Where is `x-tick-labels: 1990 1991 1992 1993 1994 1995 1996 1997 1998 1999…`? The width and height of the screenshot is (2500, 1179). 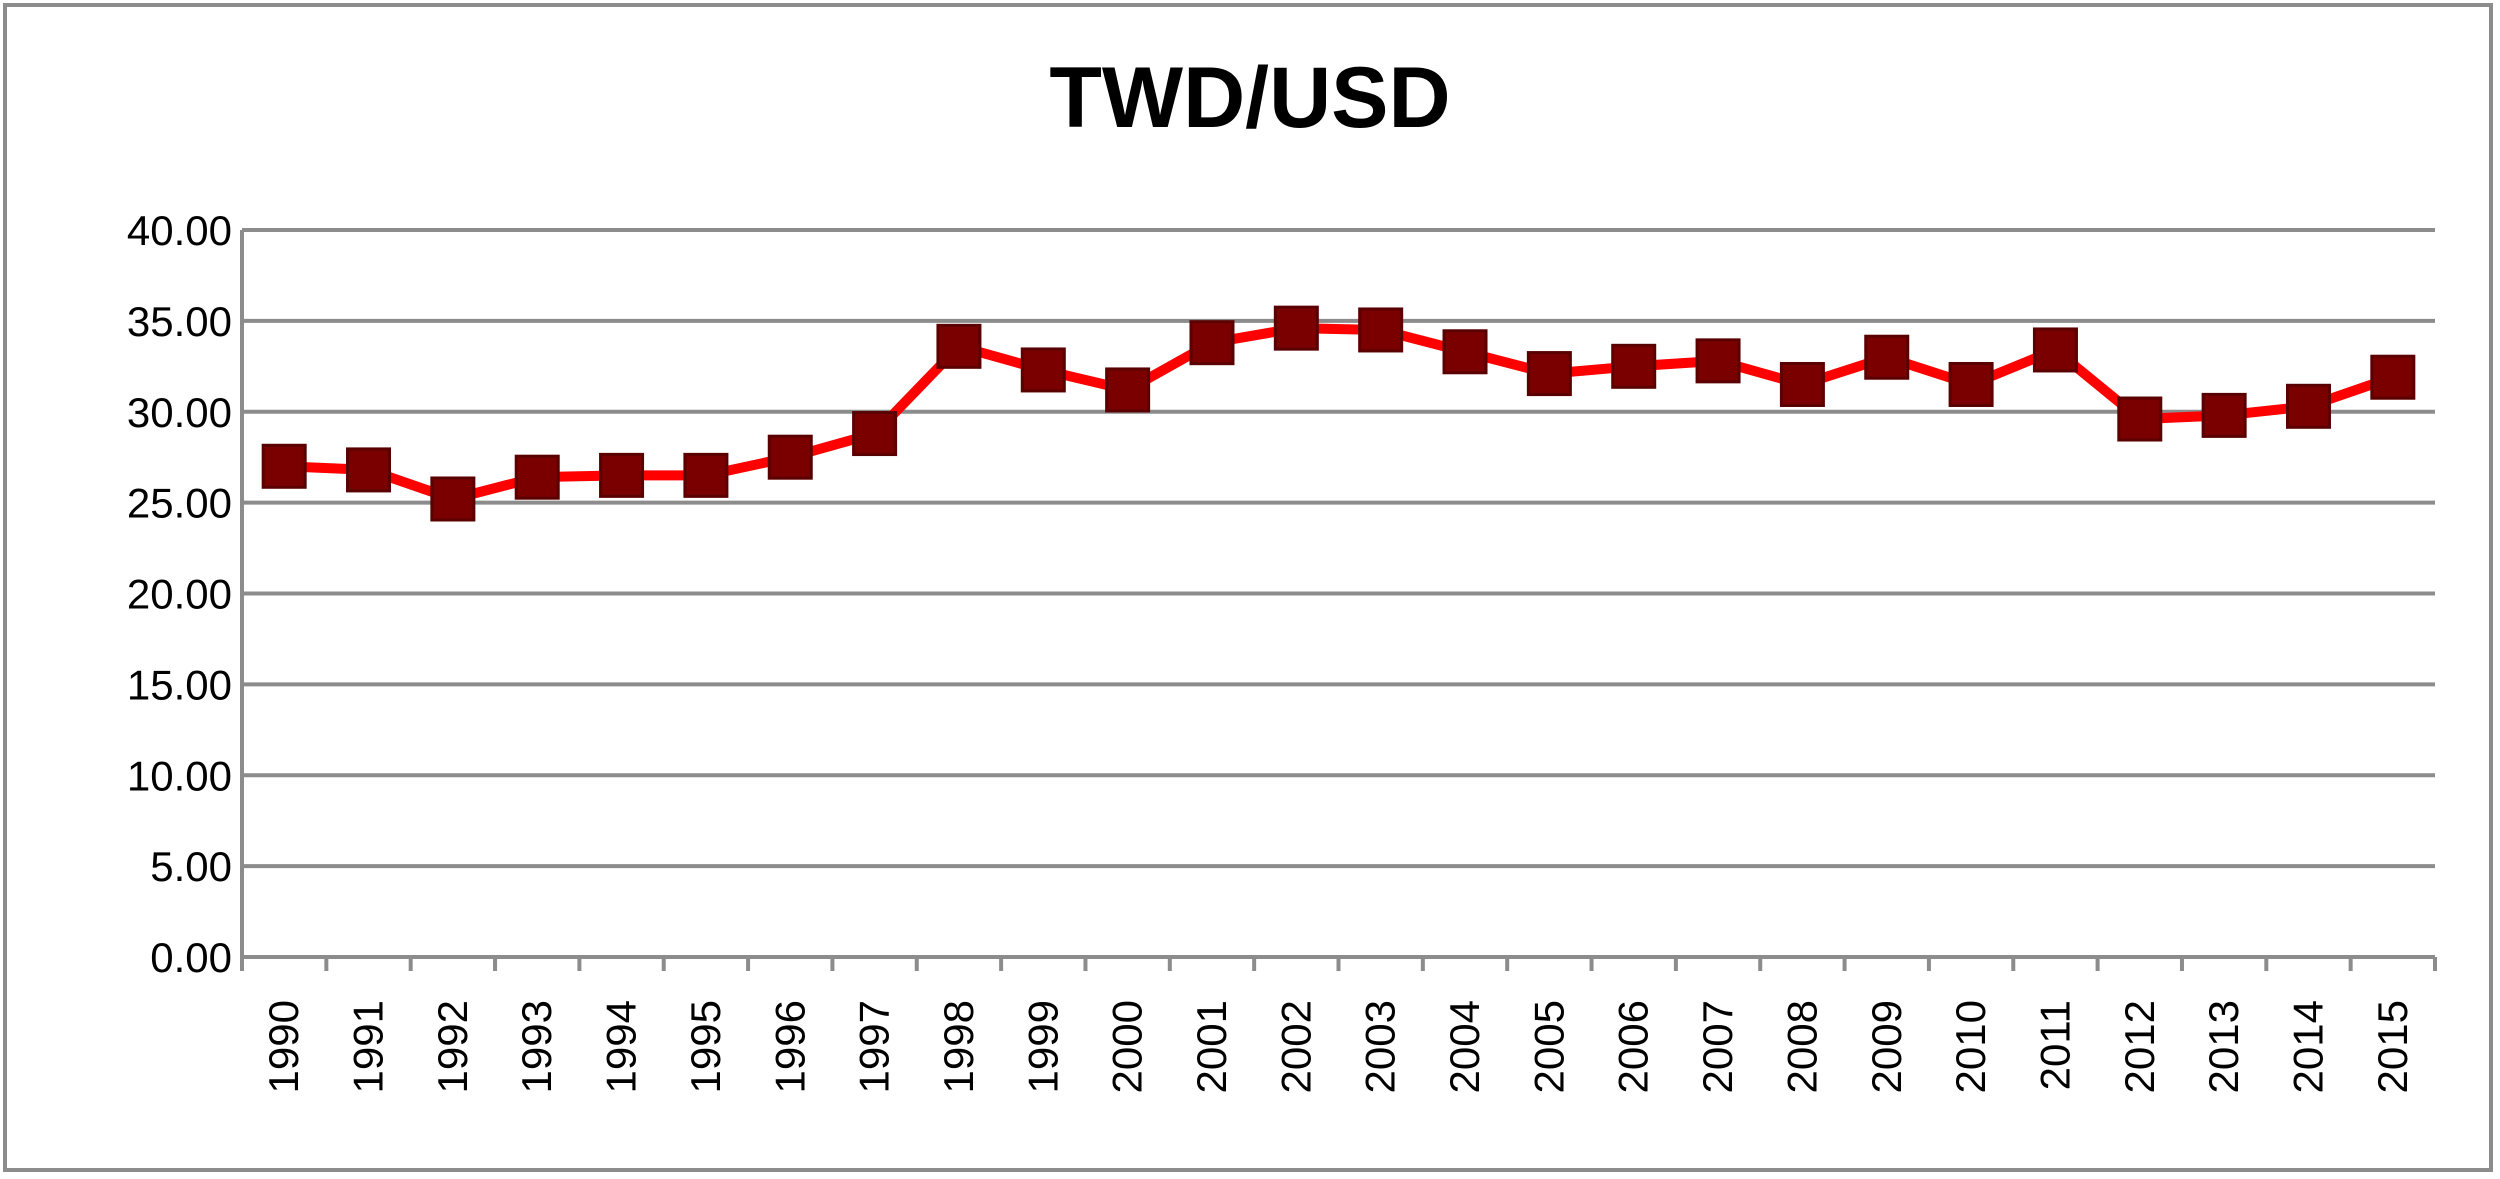
x-tick-labels: 1990 1991 1992 1993 1994 1995 1996 1997 1998 1999… is located at coordinates (1338, 1046).